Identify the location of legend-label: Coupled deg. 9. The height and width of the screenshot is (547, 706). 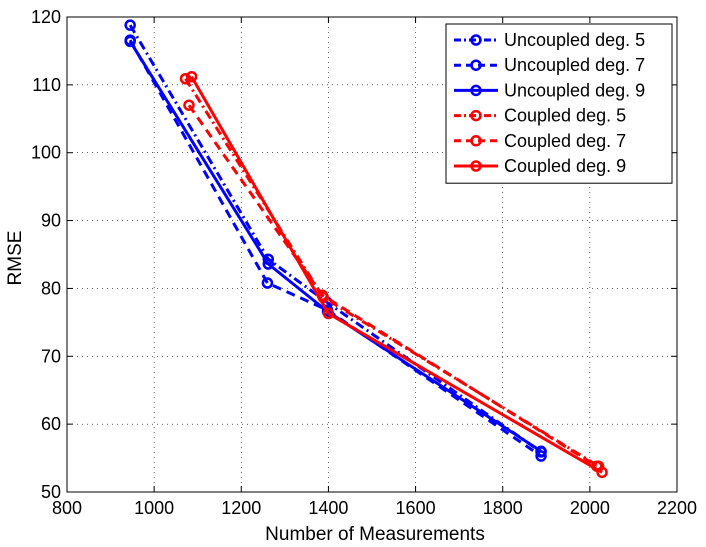
(565, 166).